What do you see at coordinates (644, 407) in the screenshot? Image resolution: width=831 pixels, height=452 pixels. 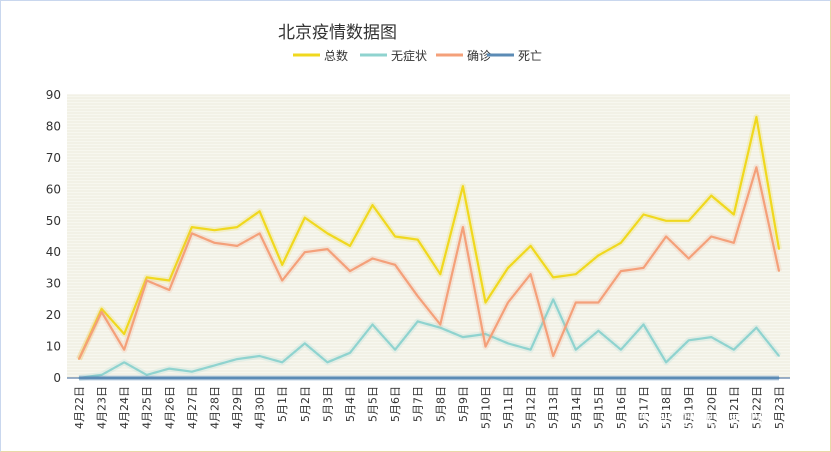 I see `x-tick-label: 5月17日` at bounding box center [644, 407].